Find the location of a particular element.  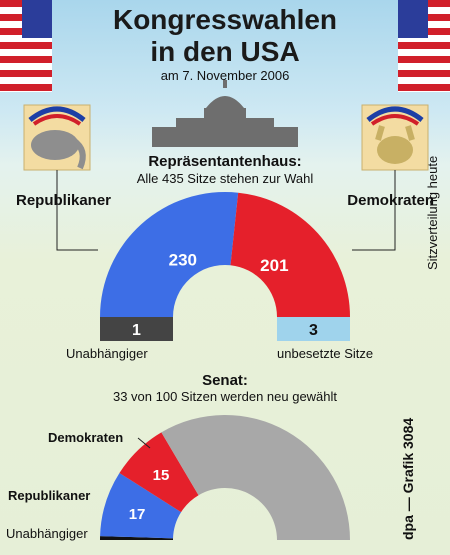

senate-segment-republikaner is located at coordinates (141, 506).